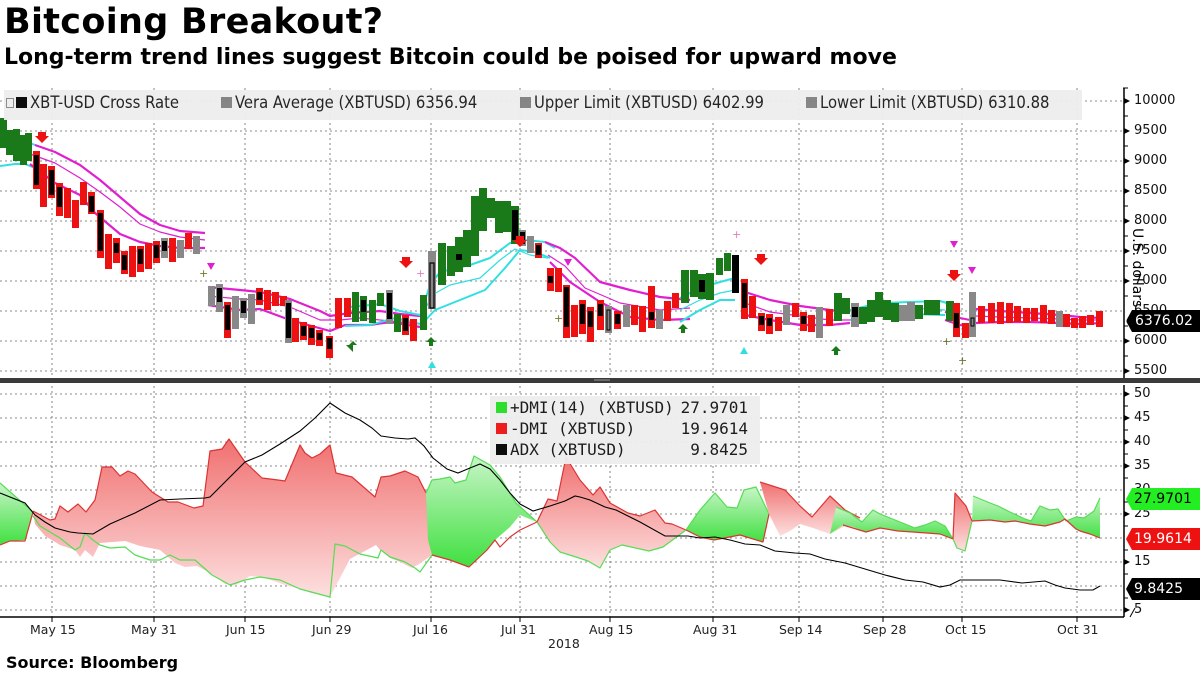 Image resolution: width=1200 pixels, height=675 pixels. I want to click on legend-item-plus-dmi: +DMI(14) (XBTUSD) 27.9701, so click(622, 407).